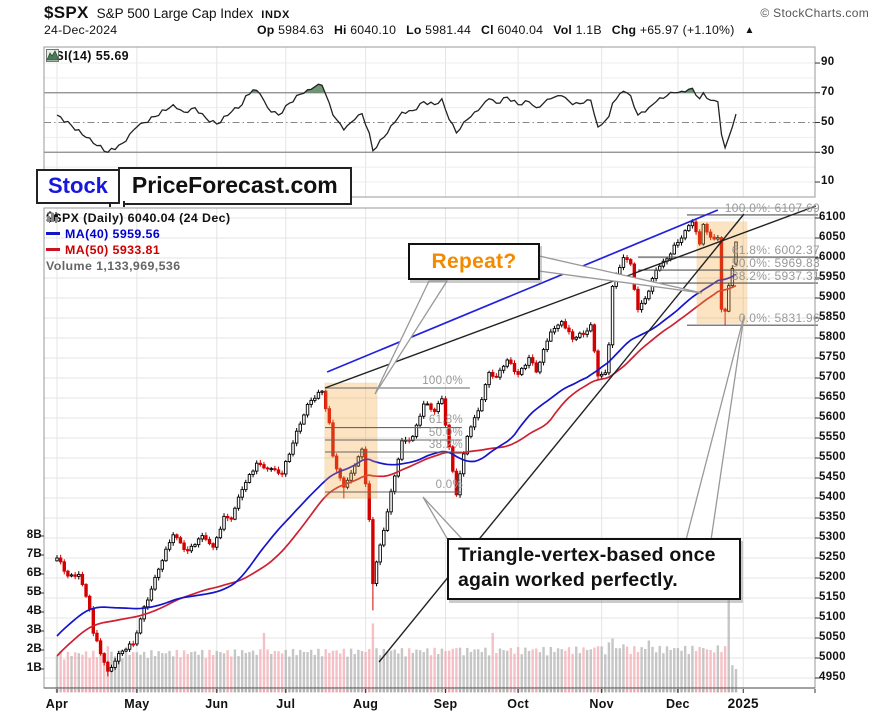 The width and height of the screenshot is (875, 716). I want to click on legend-ma40-label: MA(40) 5959.56, so click(113, 233).